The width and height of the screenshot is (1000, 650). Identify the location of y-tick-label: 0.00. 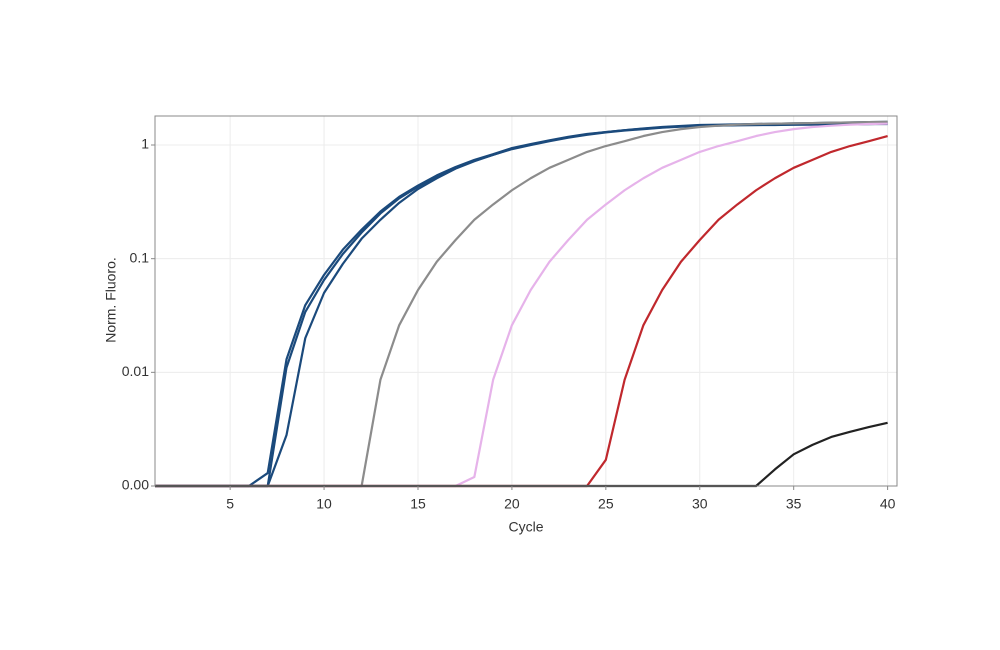
(135, 485).